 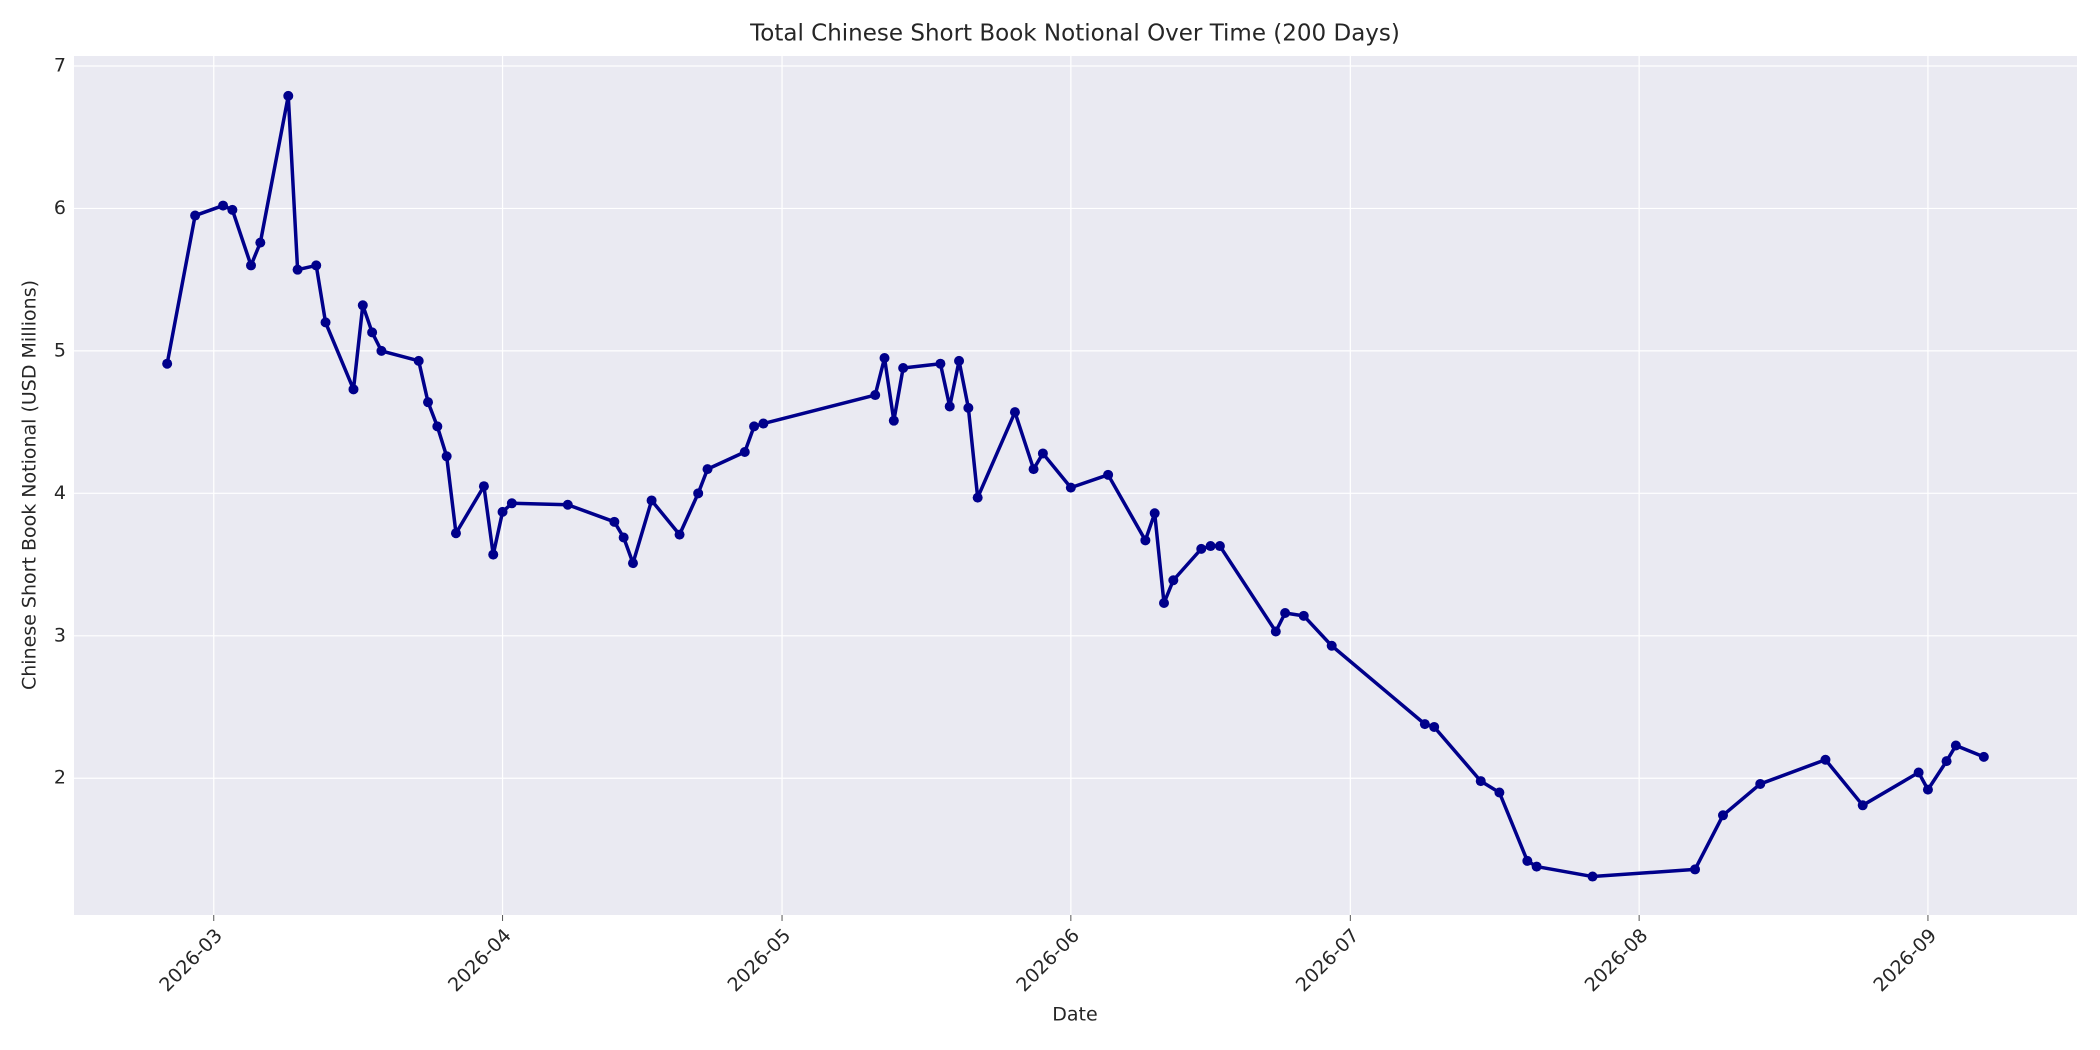 I want to click on x-tick-label: 2026-03, so click(x=191, y=961).